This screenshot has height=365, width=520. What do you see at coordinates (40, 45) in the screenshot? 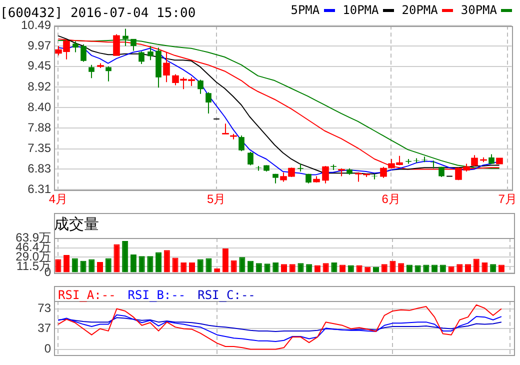
I see `y-tick-label: 9.97` at bounding box center [40, 45].